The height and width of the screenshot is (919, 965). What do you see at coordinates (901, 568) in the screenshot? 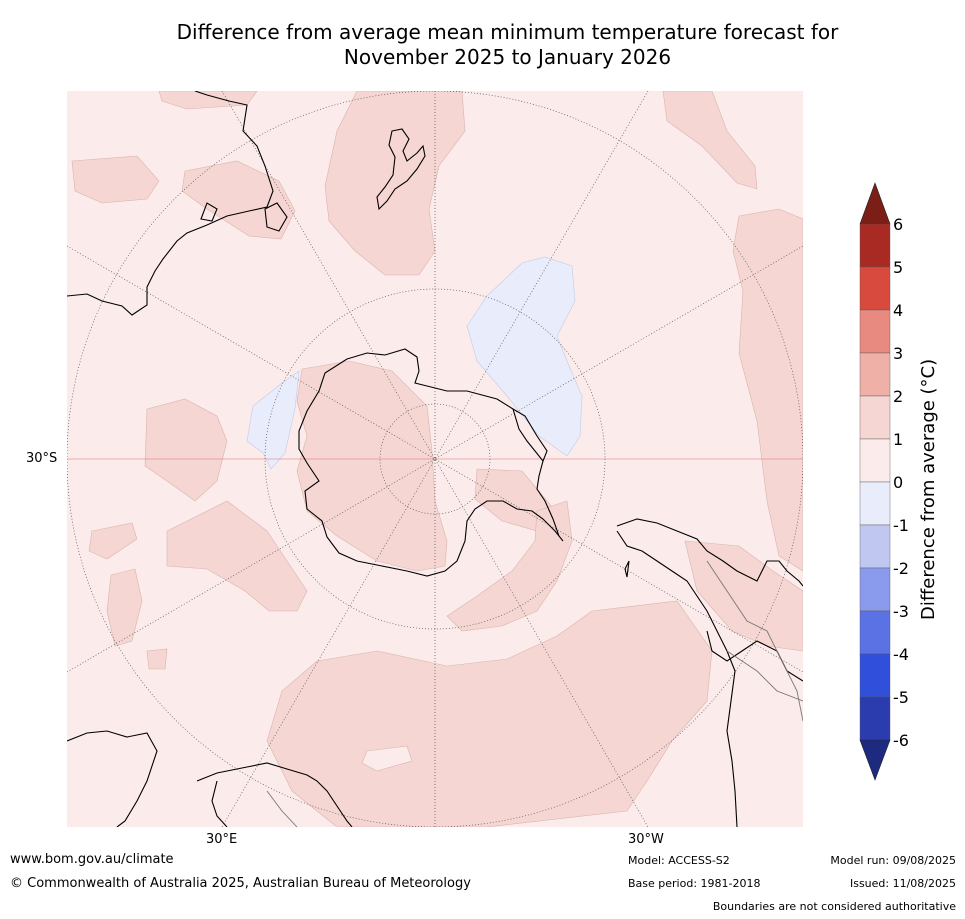
I see `colorbar-tick: -2` at bounding box center [901, 568].